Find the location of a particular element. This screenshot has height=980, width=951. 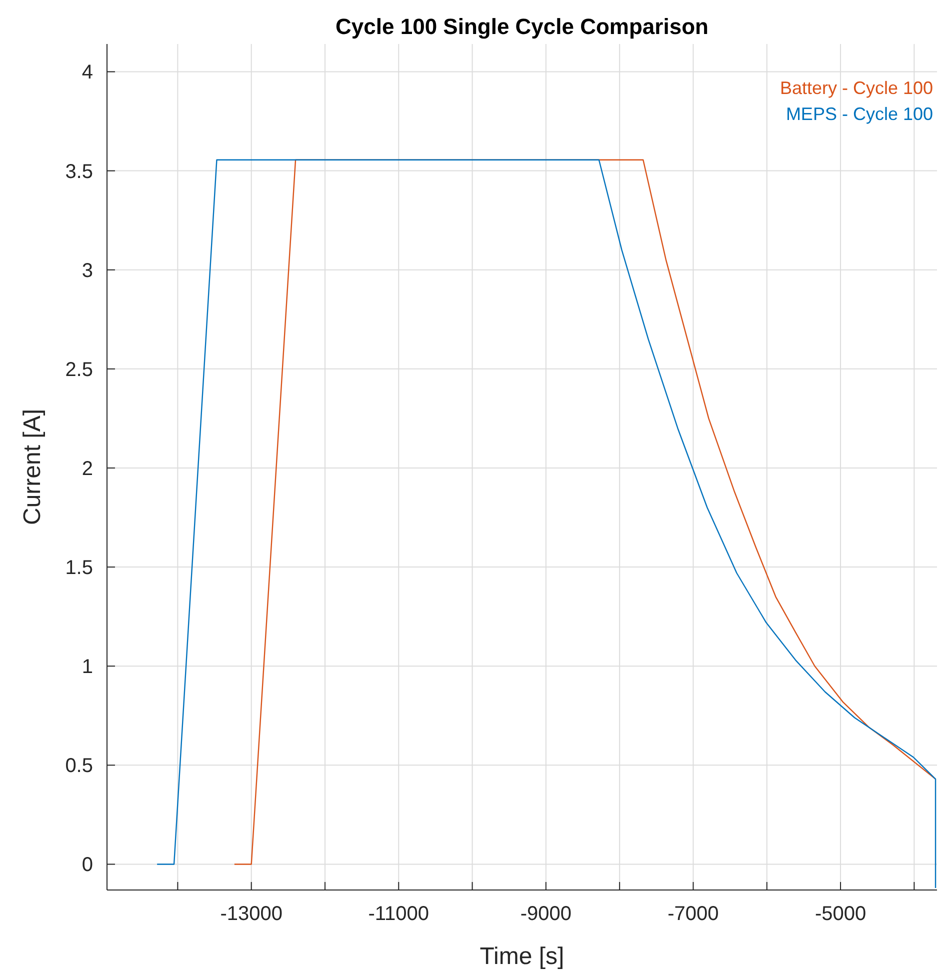

chart-title: Cycle 100 Single Cycle Comparison is located at coordinates (522, 26).